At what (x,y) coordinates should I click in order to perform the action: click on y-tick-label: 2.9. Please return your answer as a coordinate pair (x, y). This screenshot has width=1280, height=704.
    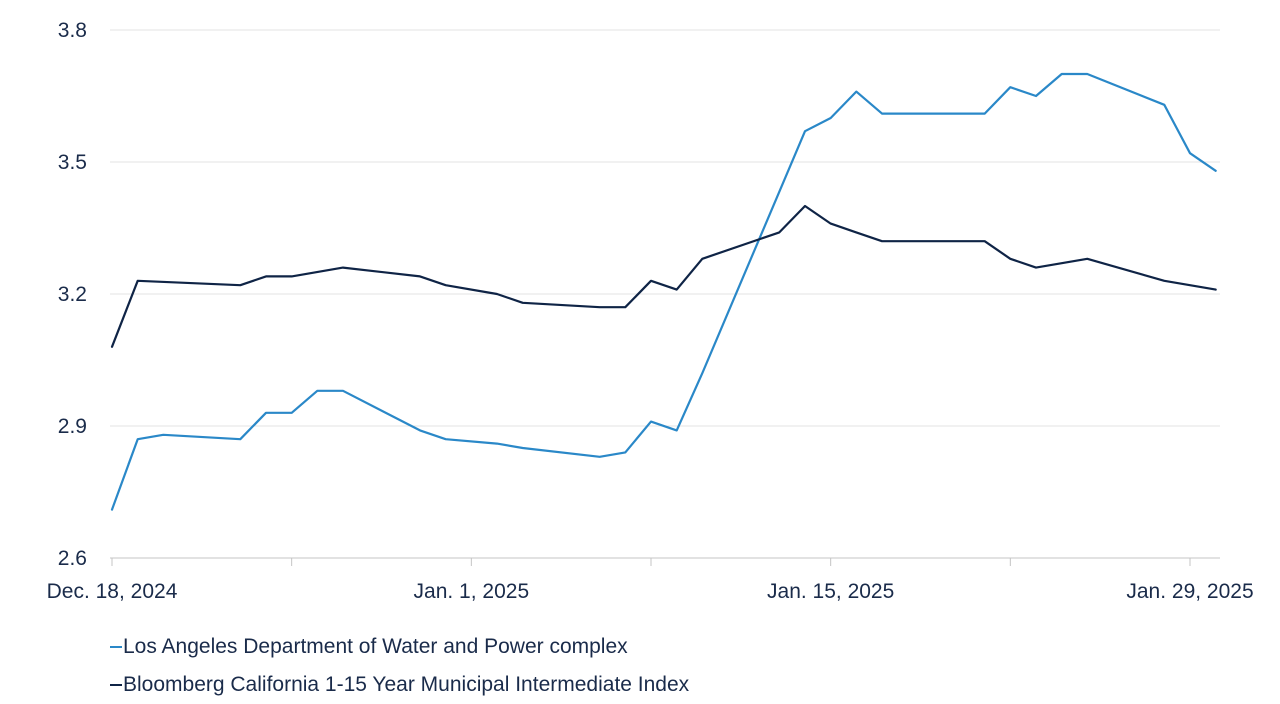
    Looking at the image, I should click on (72, 426).